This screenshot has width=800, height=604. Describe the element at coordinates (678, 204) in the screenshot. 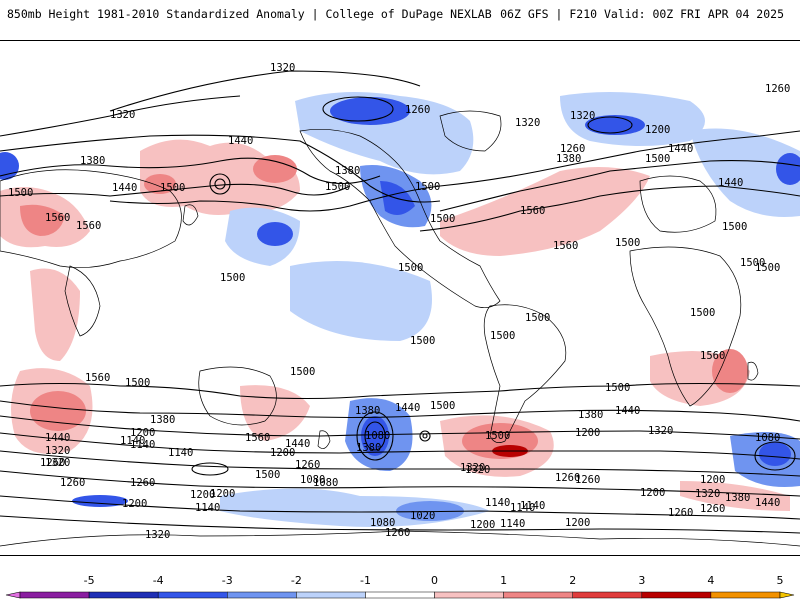

I see `europe-outline` at that location.